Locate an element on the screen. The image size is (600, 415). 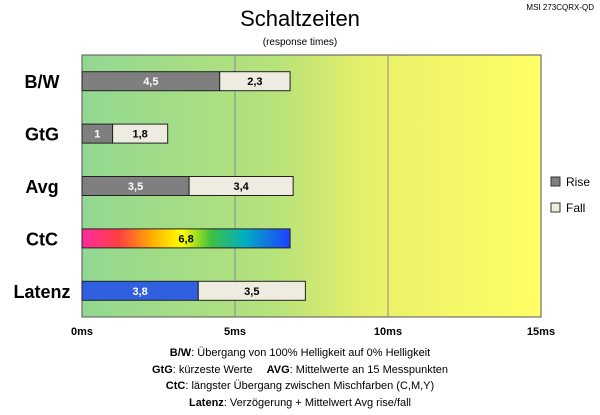
data-label: 3,4 is located at coordinates (241, 187).